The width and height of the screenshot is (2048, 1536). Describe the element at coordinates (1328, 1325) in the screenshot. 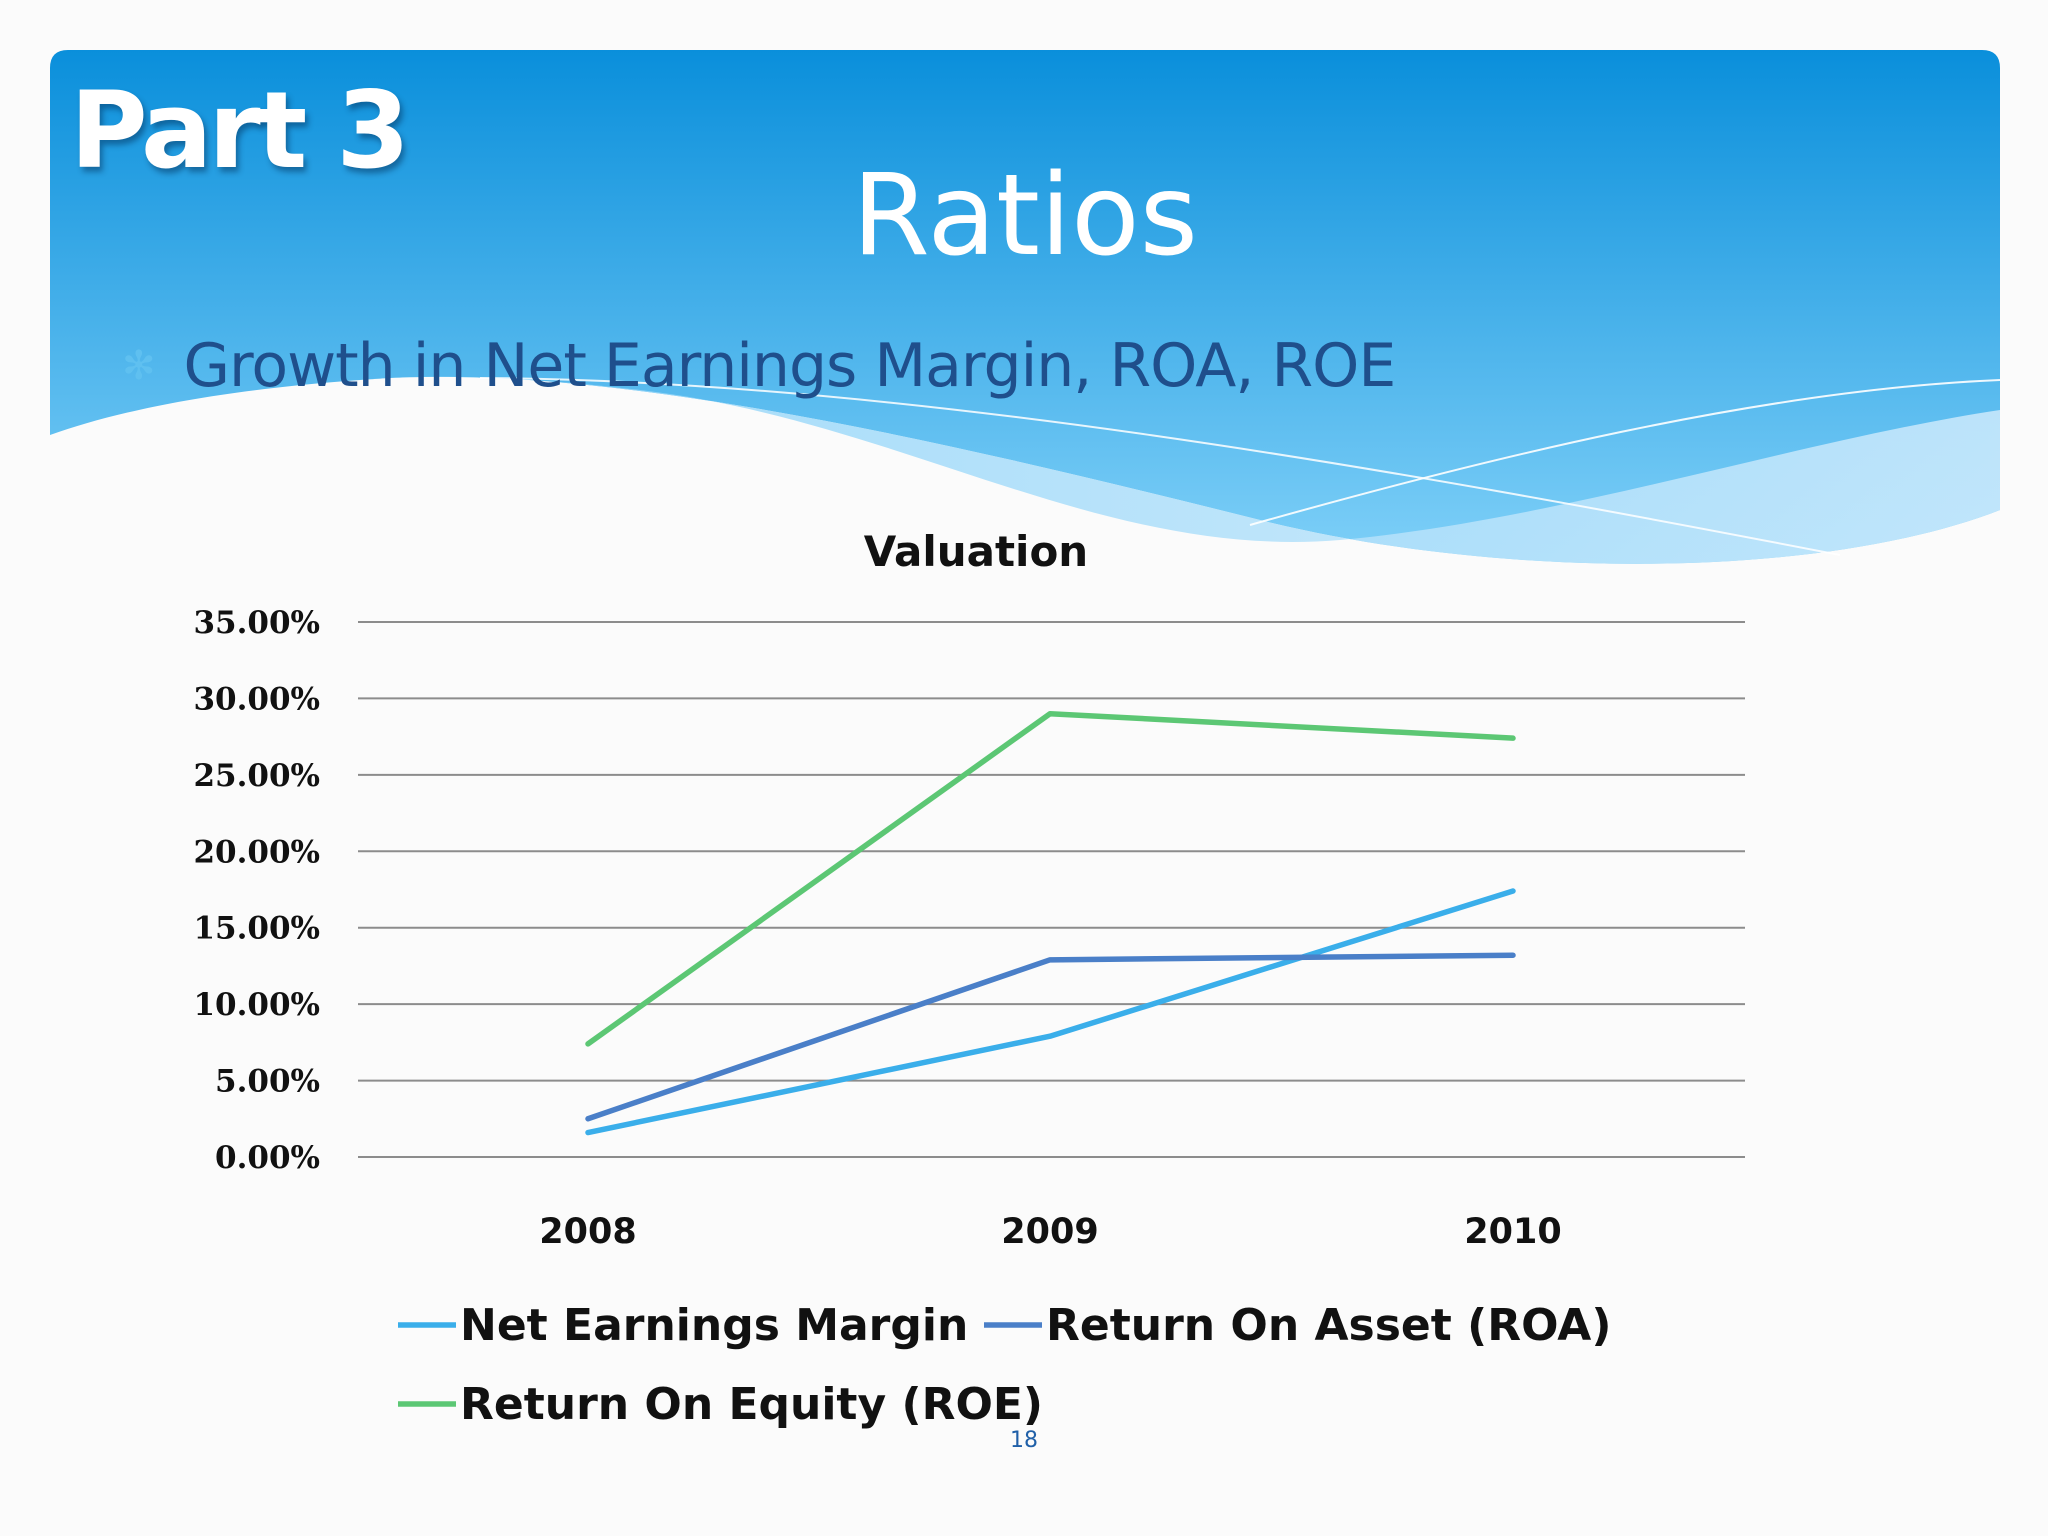

I see `legend-label: Return On Asset (ROA)` at that location.